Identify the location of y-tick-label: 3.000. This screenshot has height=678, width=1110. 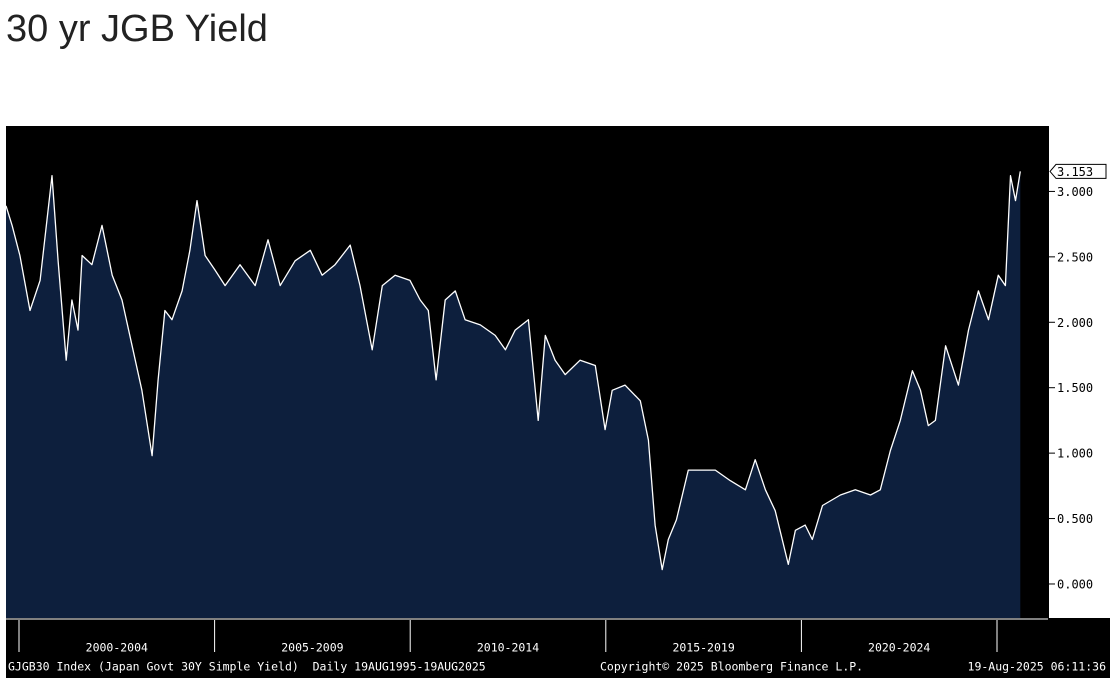
(1075, 192).